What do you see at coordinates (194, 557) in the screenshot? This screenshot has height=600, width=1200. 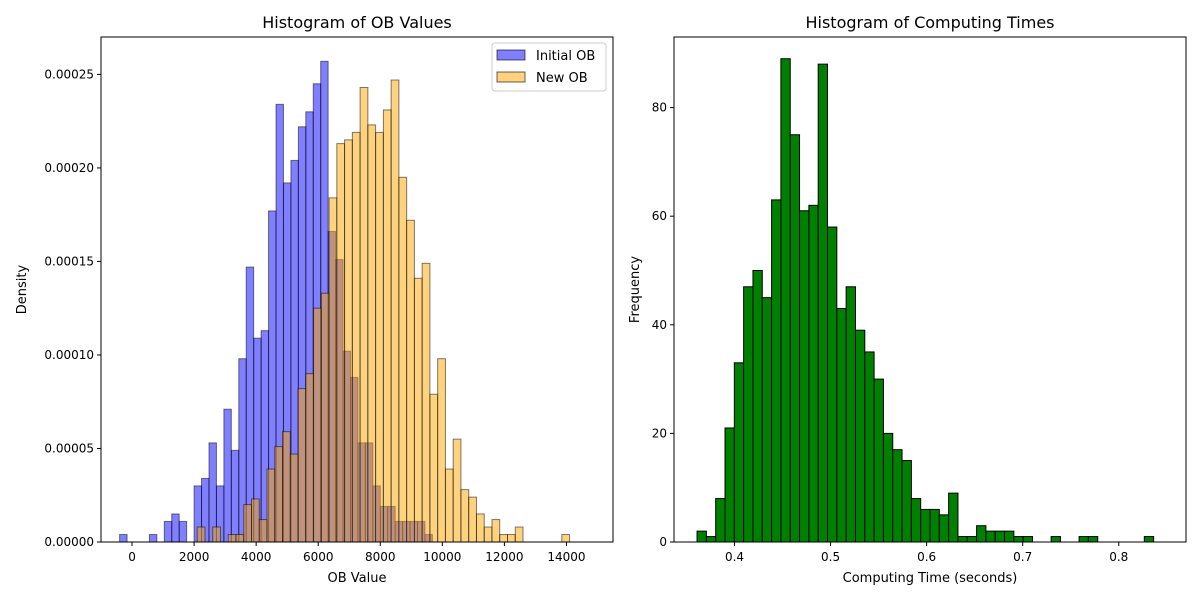 I see `x-tick-label: 2000` at bounding box center [194, 557].